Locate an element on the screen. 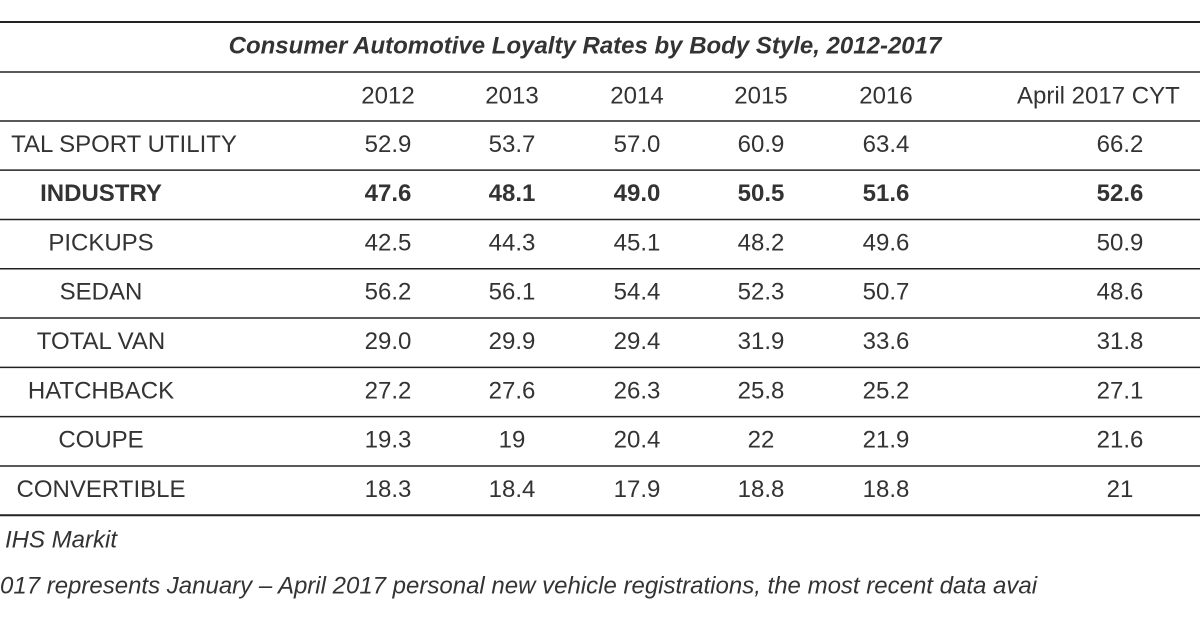 This screenshot has height=635, width=1200. column-header: 2015 is located at coordinates (760, 95).